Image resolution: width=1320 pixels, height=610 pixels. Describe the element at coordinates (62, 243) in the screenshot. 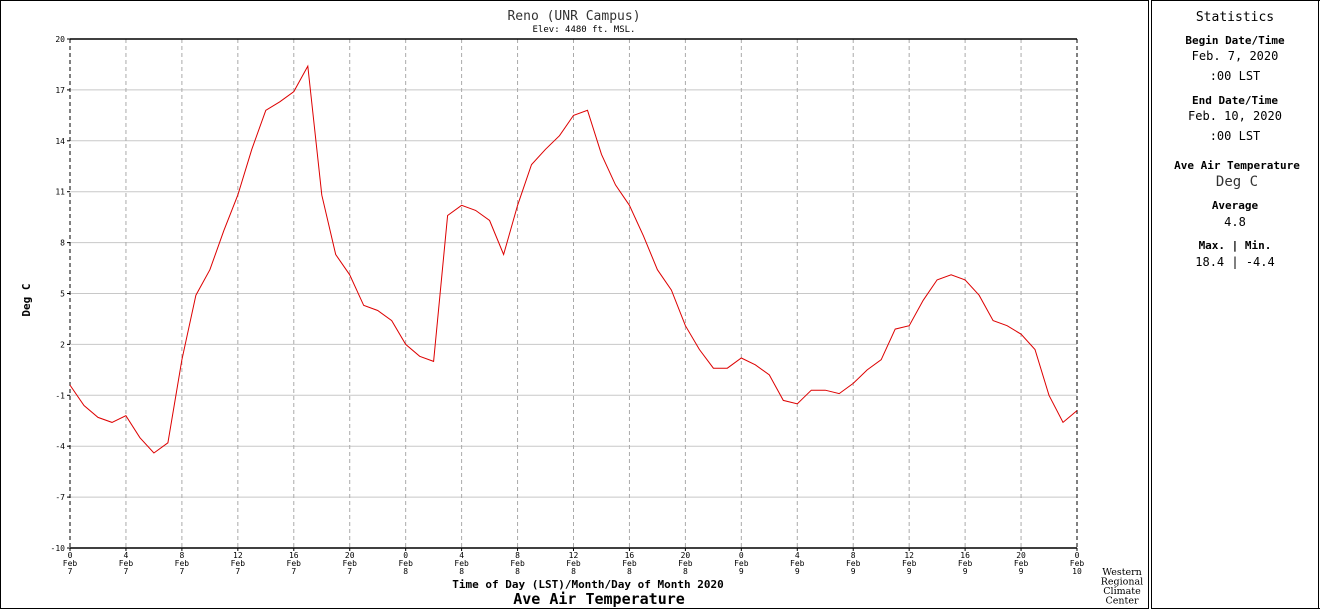

I see `y-tick-label: 8` at that location.